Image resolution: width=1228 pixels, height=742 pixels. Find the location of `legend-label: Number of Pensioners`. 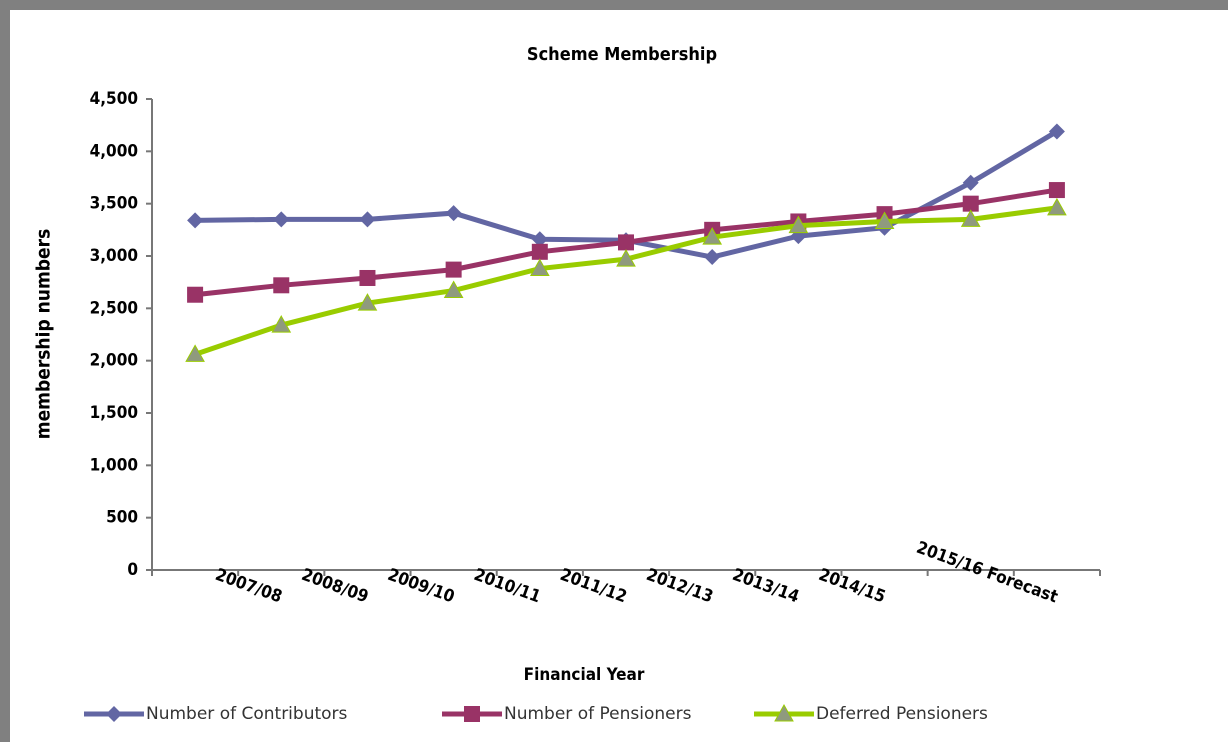

legend-label: Number of Pensioners is located at coordinates (598, 714).